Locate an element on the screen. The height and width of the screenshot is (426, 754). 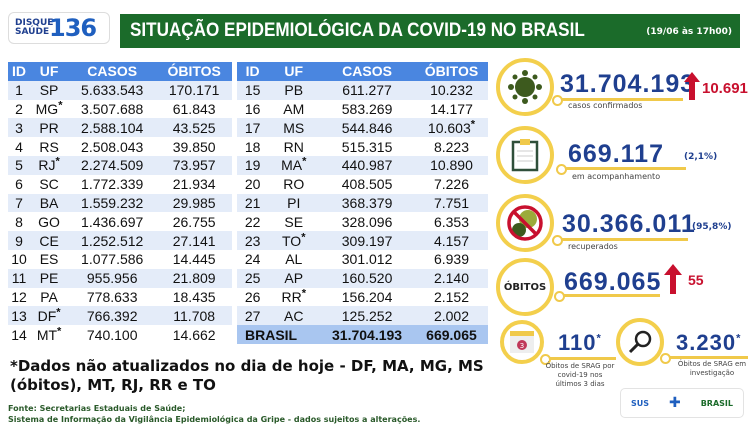
sus-logo: SUS is located at coordinates (640, 403).